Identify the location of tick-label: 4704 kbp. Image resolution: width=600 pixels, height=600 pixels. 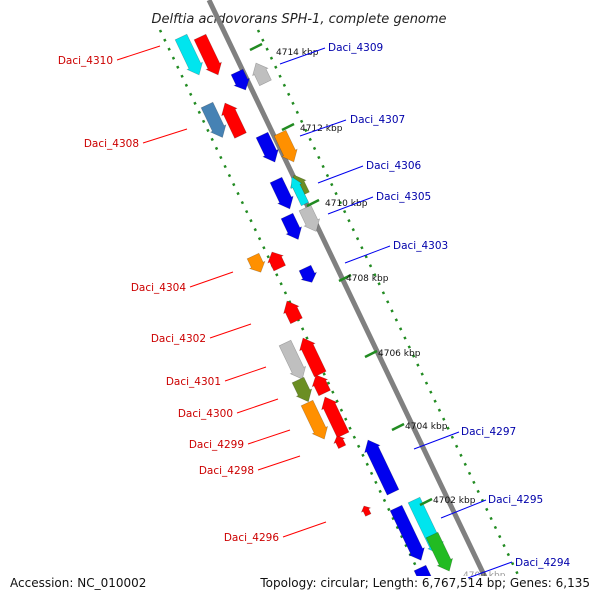
(426, 427).